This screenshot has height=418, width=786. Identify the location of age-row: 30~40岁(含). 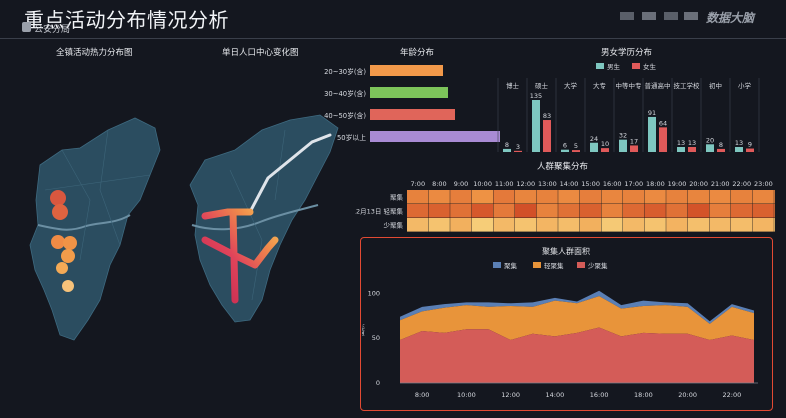
(408, 93).